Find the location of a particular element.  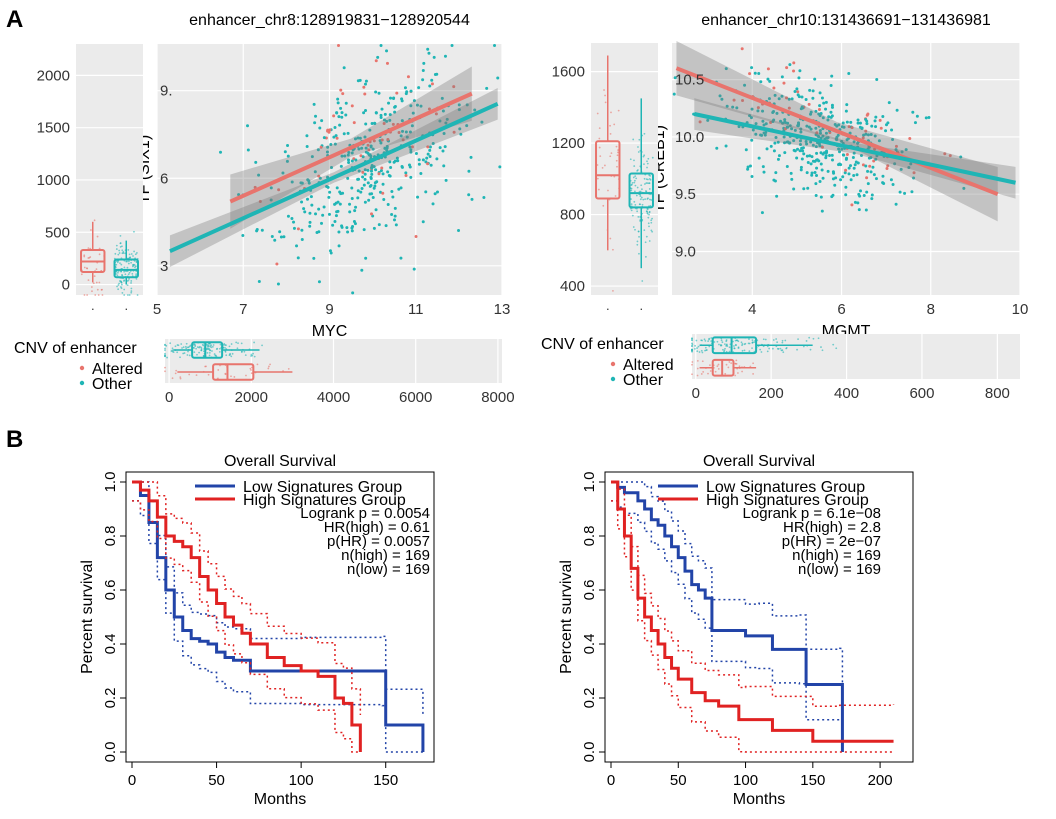

y-tick-label: 6 is located at coordinates (164, 178).